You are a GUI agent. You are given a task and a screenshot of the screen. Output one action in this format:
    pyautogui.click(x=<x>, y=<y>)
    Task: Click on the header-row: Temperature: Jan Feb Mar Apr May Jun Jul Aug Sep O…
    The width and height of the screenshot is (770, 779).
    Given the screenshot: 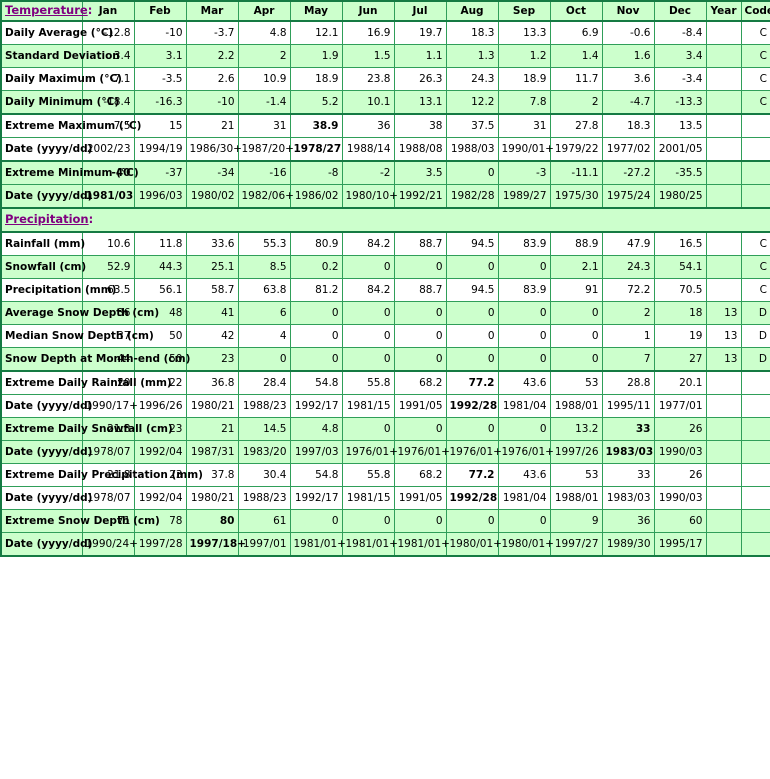 What is the action you would take?
    pyautogui.click(x=385, y=11)
    